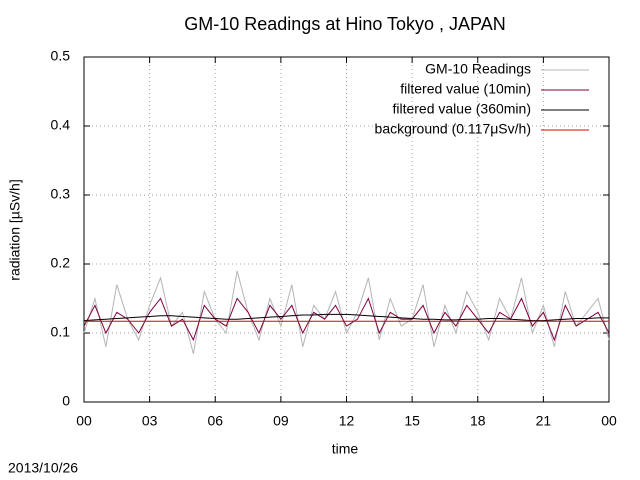  I want to click on legend-label: filtered value (360min), so click(461, 109).